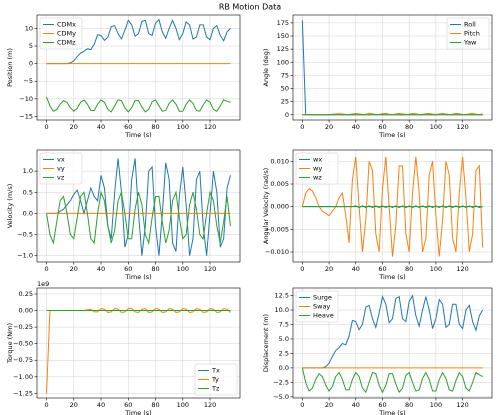 This screenshot has width=500, height=415. What do you see at coordinates (284, 339) in the screenshot?
I see `y-tick-label: 5.0` at bounding box center [284, 339].